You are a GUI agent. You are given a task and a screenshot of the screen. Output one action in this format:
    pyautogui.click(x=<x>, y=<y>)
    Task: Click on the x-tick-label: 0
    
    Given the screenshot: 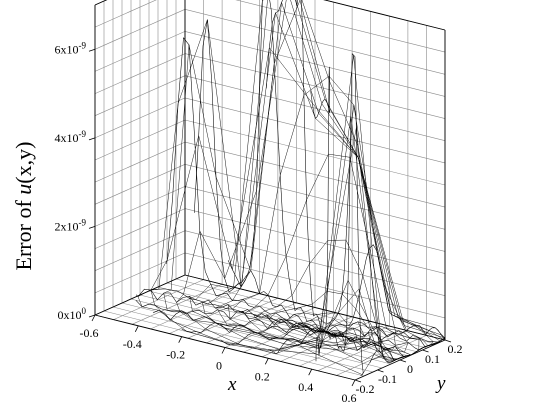 What is the action you would take?
    pyautogui.click(x=219, y=366)
    